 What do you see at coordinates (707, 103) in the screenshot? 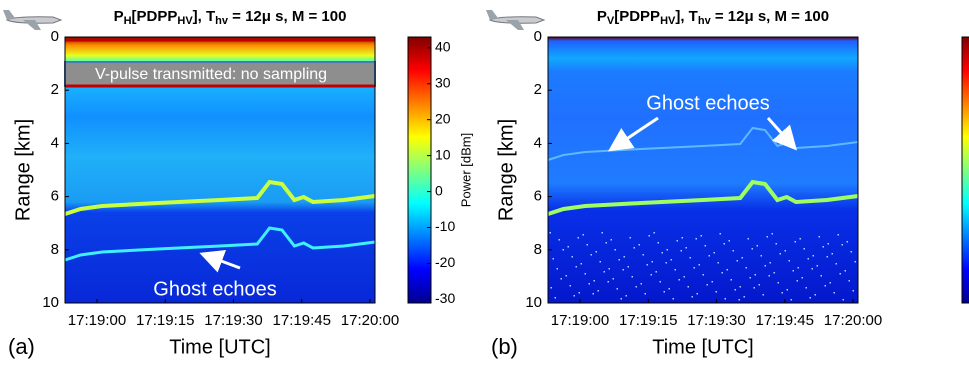
I see `annotation: Ghost echoes` at bounding box center [707, 103].